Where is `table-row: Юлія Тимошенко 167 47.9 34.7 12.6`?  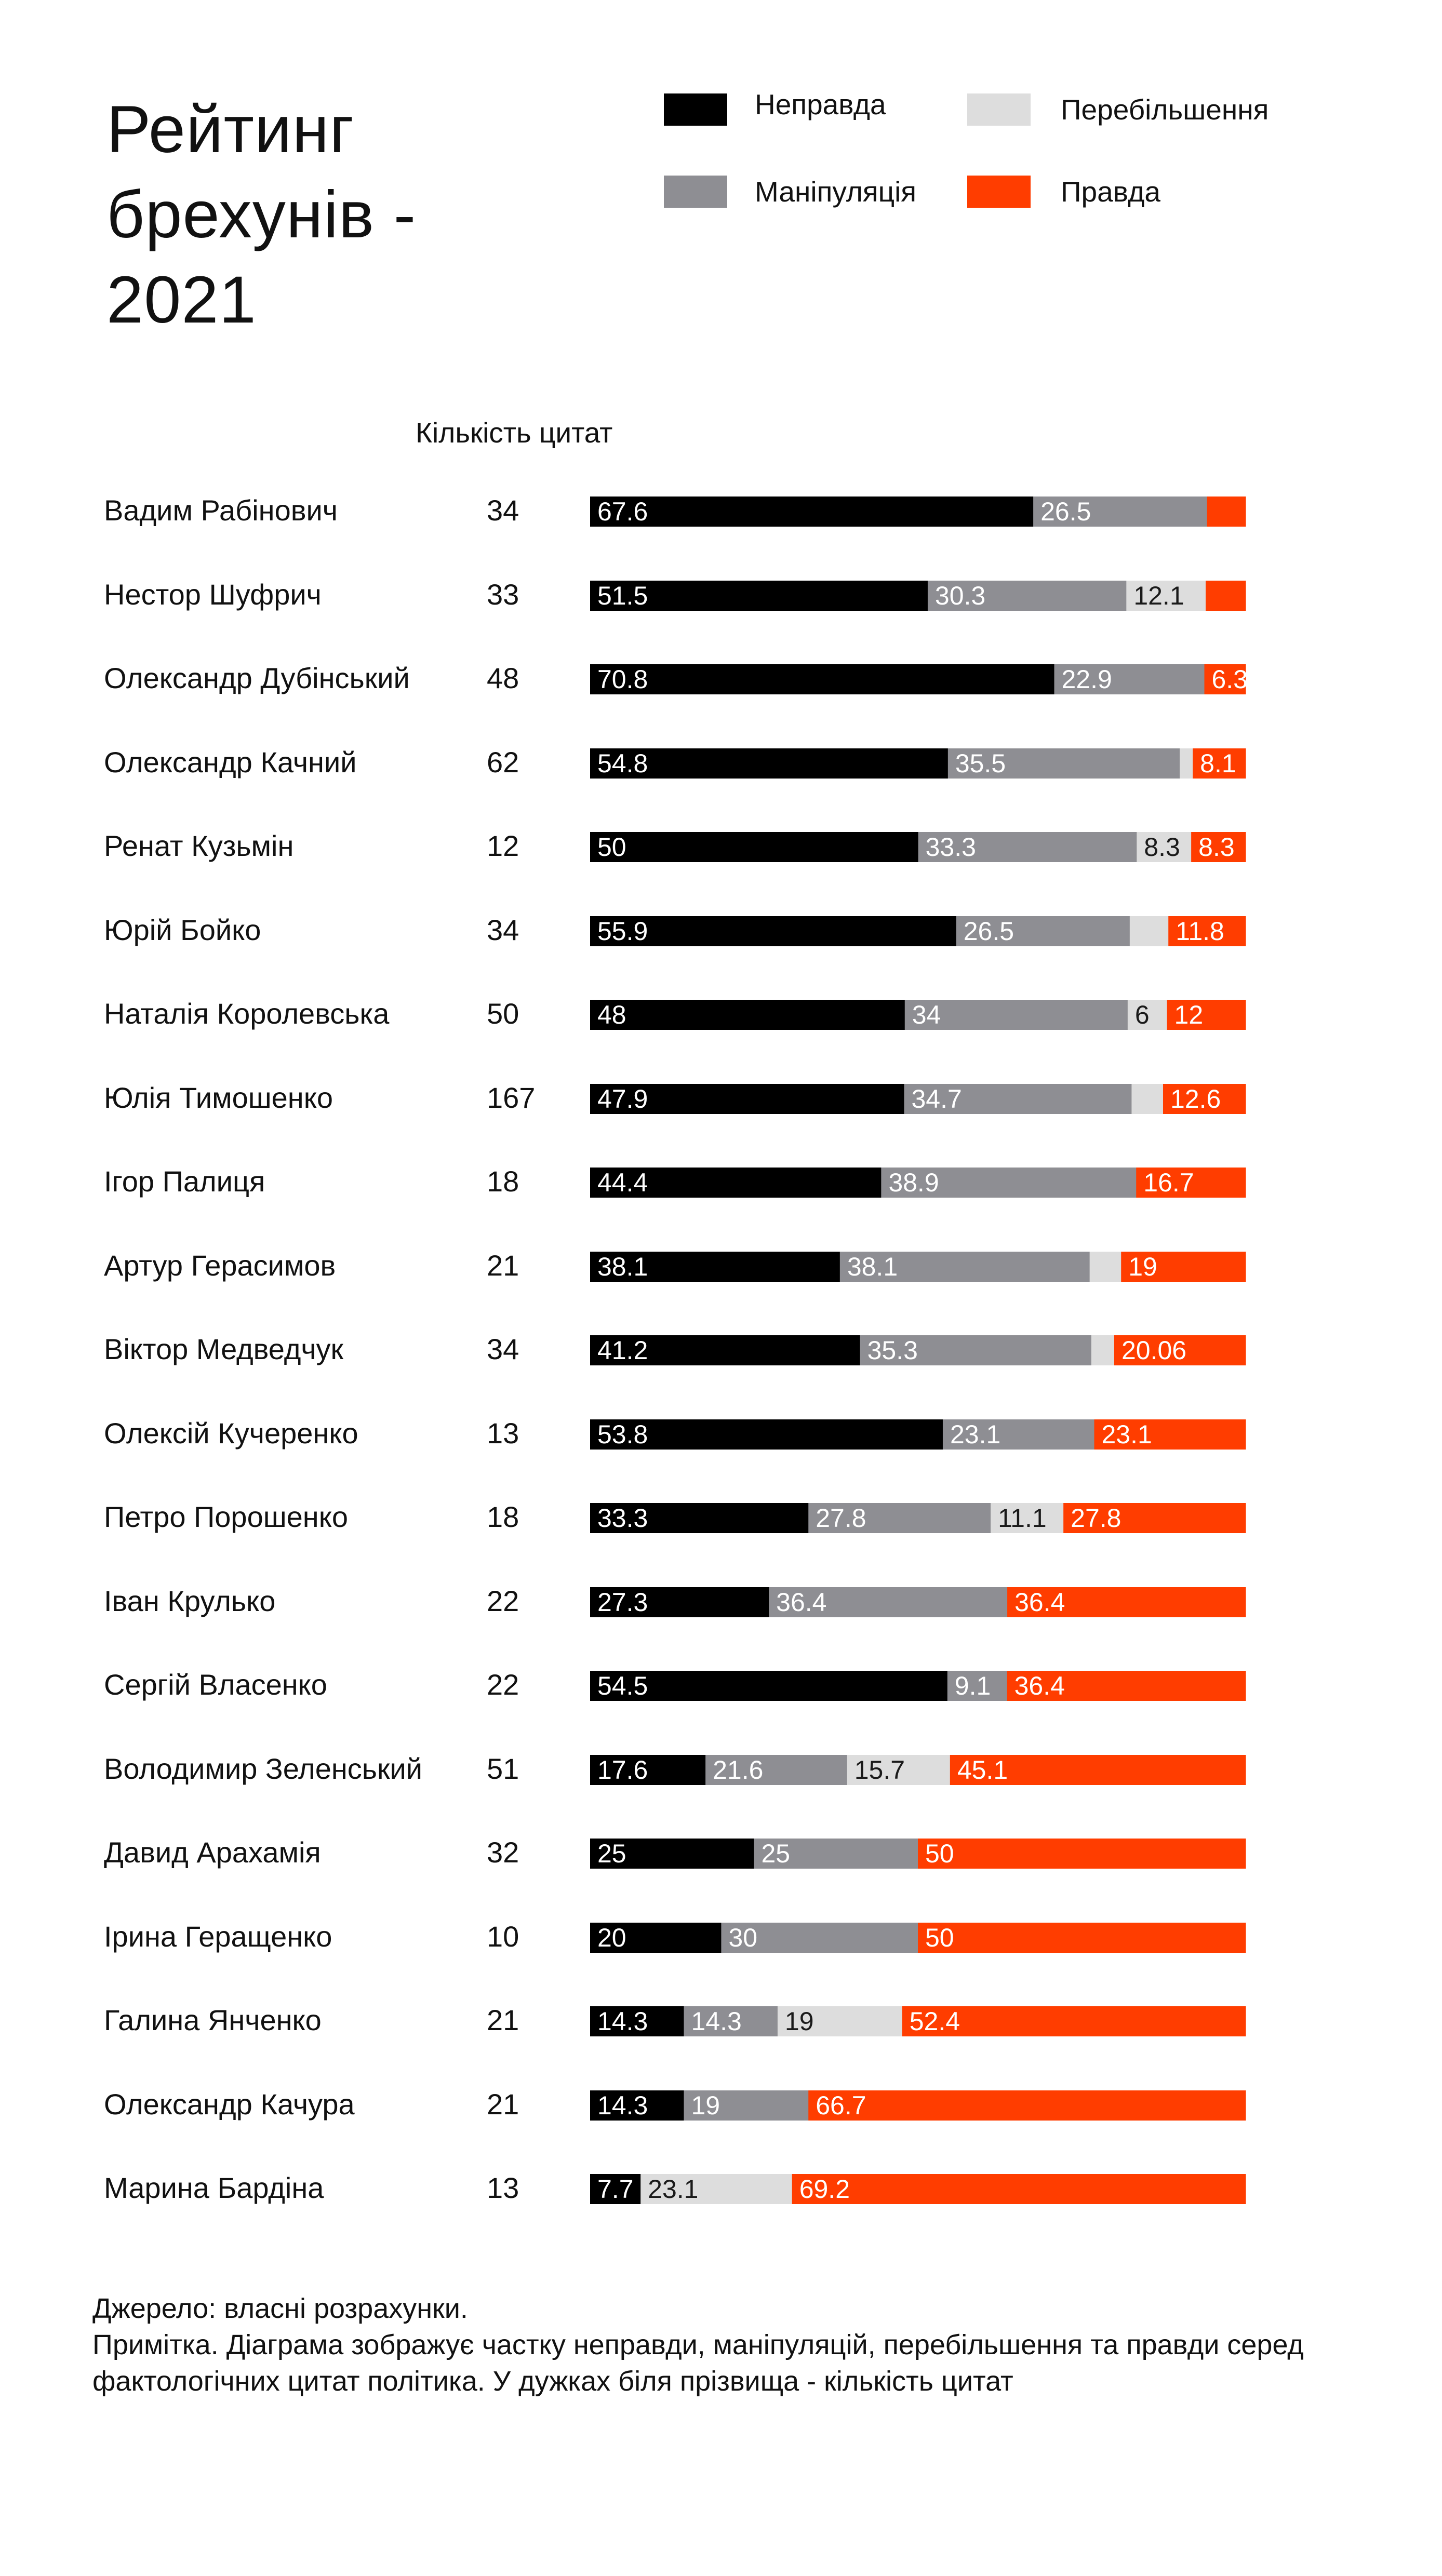
table-row: Юлія Тимошенко 167 47.9 34.7 12.6 is located at coordinates (721, 1098).